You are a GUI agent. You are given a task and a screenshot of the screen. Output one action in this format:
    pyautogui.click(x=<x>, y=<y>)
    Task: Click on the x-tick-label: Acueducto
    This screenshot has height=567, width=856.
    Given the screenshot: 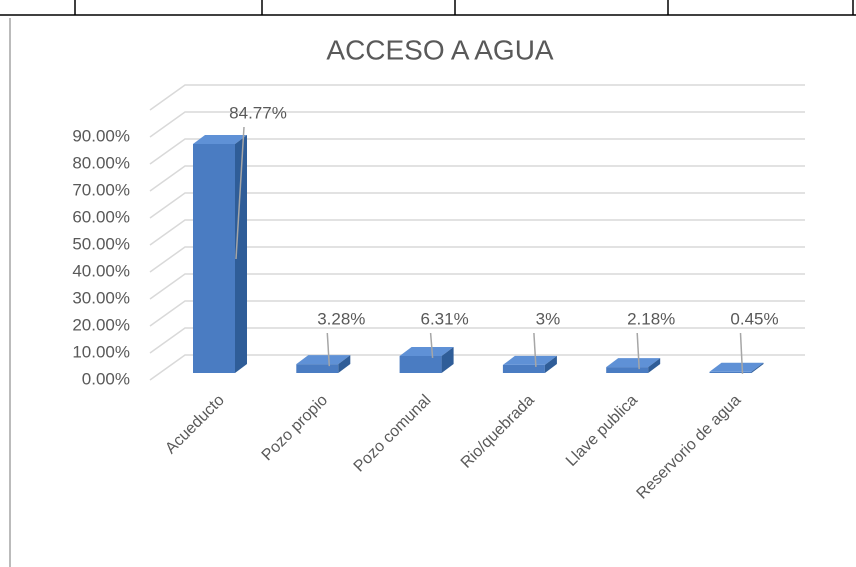 What is the action you would take?
    pyautogui.click(x=195, y=425)
    